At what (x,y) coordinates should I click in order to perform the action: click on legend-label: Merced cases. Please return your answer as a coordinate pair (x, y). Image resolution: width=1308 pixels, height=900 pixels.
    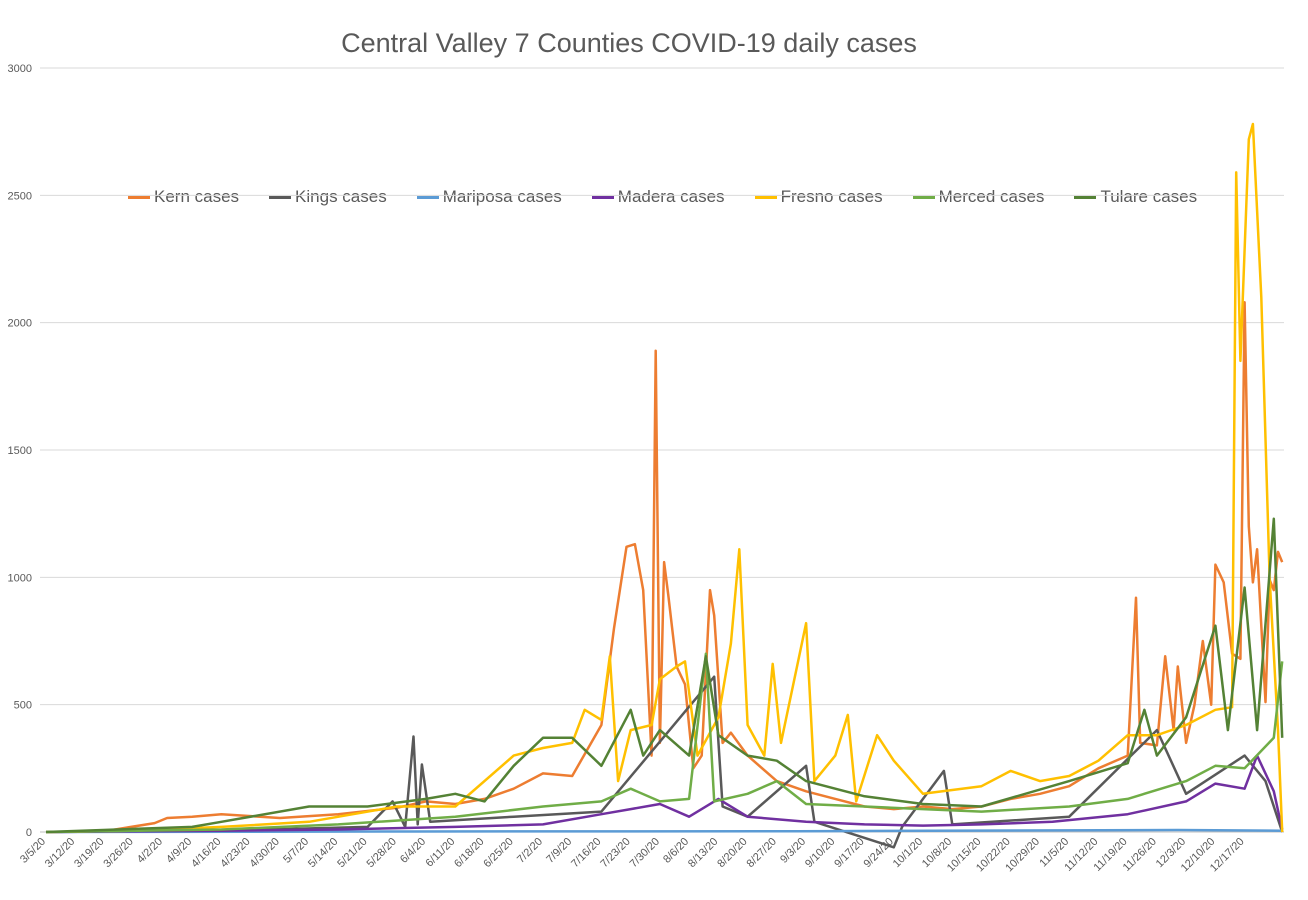
    Looking at the image, I should click on (991, 196).